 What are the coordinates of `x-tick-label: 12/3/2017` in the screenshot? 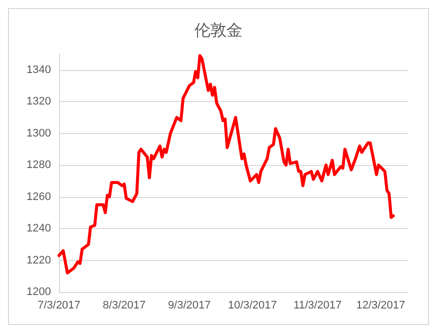 It's located at (381, 306).